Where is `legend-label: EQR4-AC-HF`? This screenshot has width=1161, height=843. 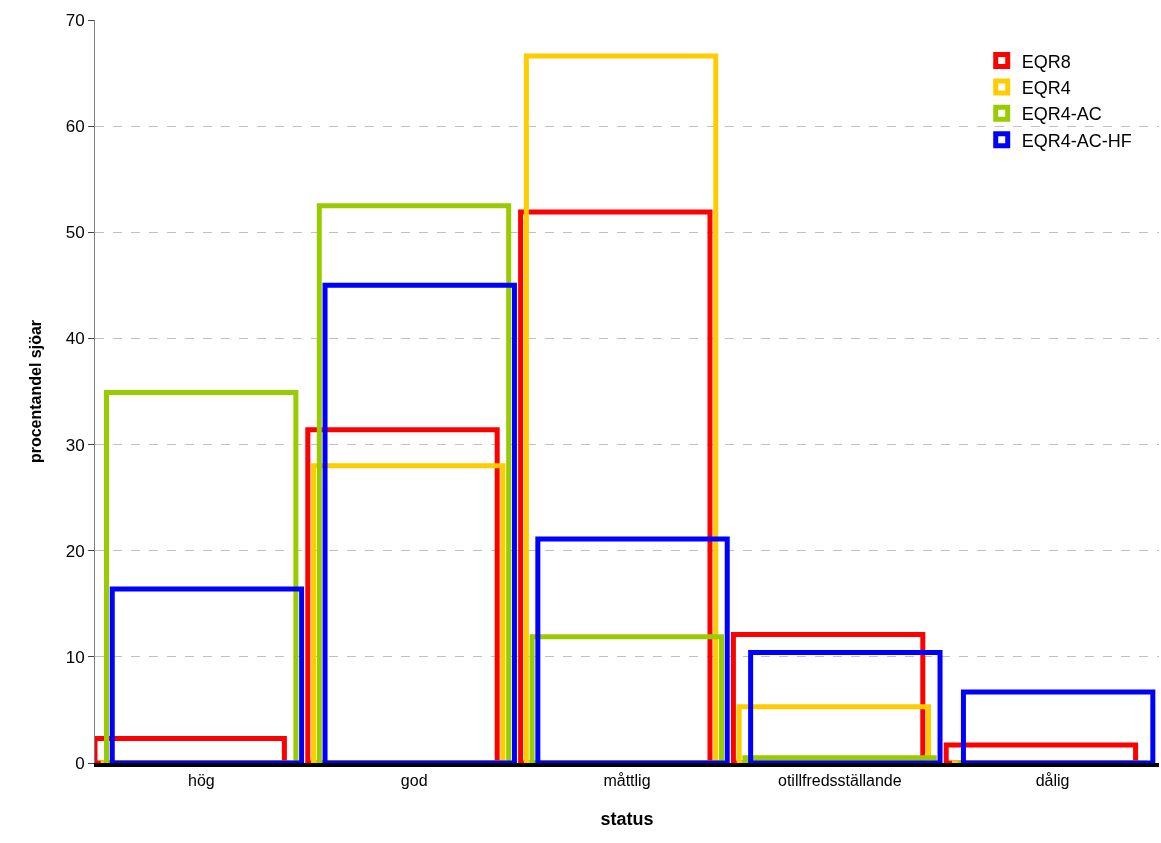 legend-label: EQR4-AC-HF is located at coordinates (1076, 140).